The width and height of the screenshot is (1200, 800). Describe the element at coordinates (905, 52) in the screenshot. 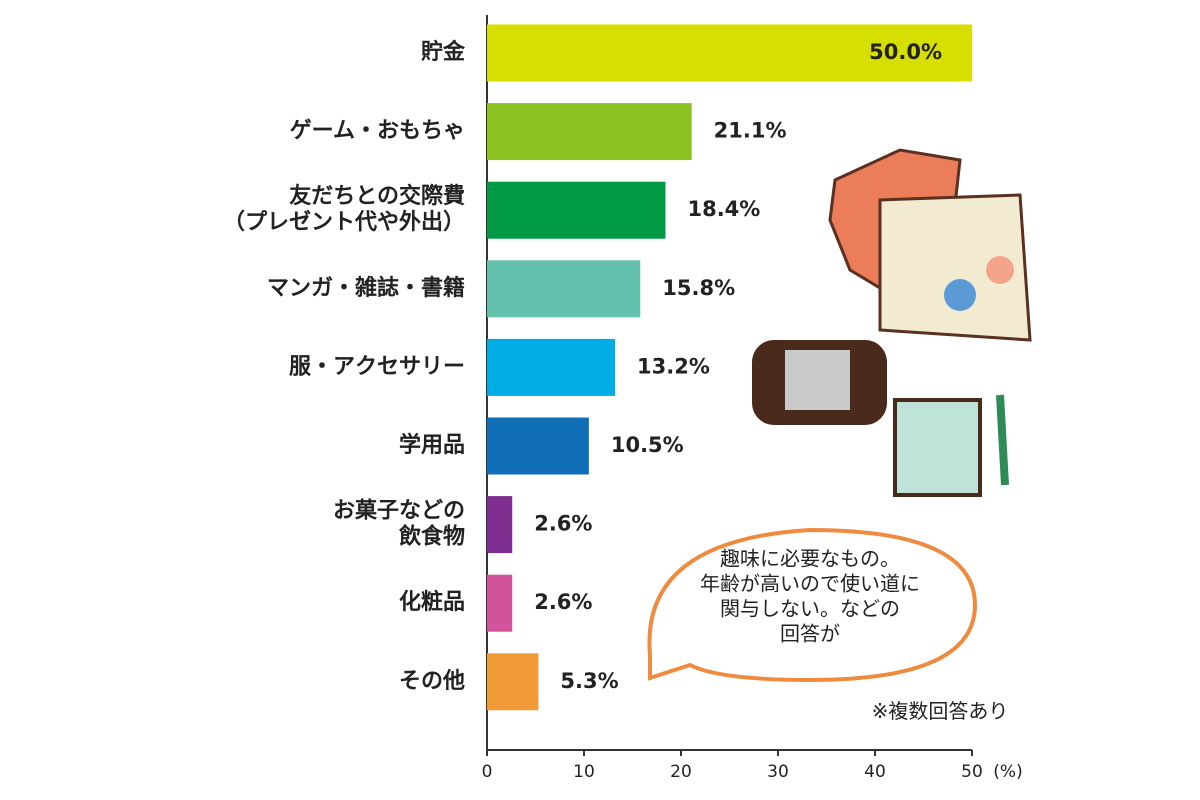

I see `value-label: 50.0%` at that location.